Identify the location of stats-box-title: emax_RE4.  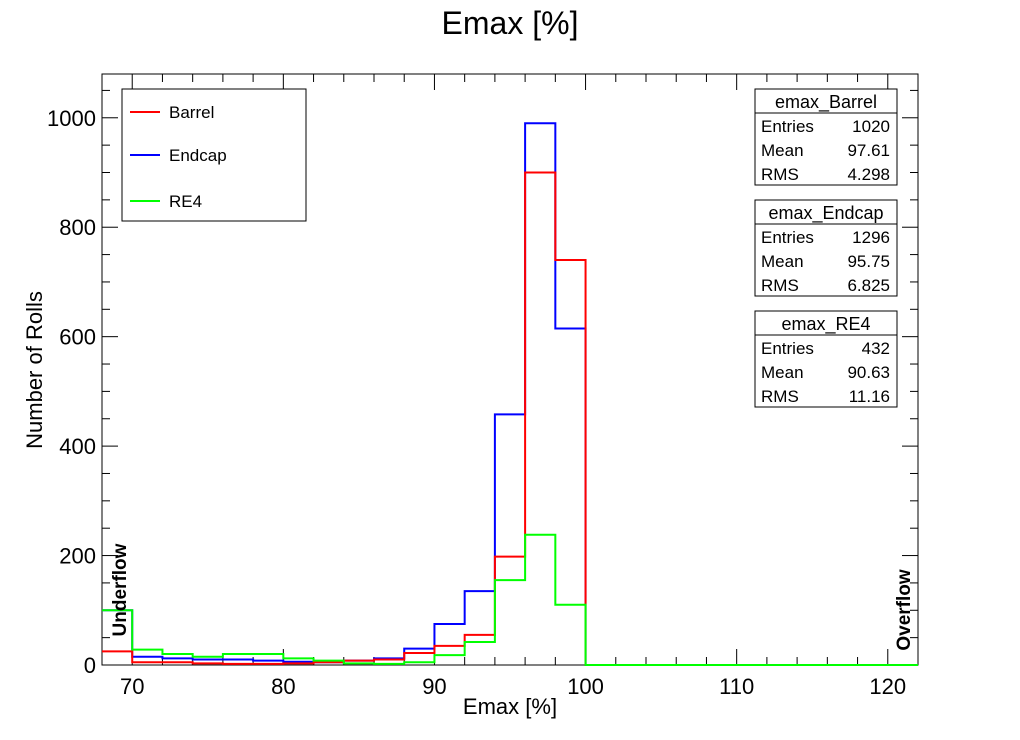
(825, 324).